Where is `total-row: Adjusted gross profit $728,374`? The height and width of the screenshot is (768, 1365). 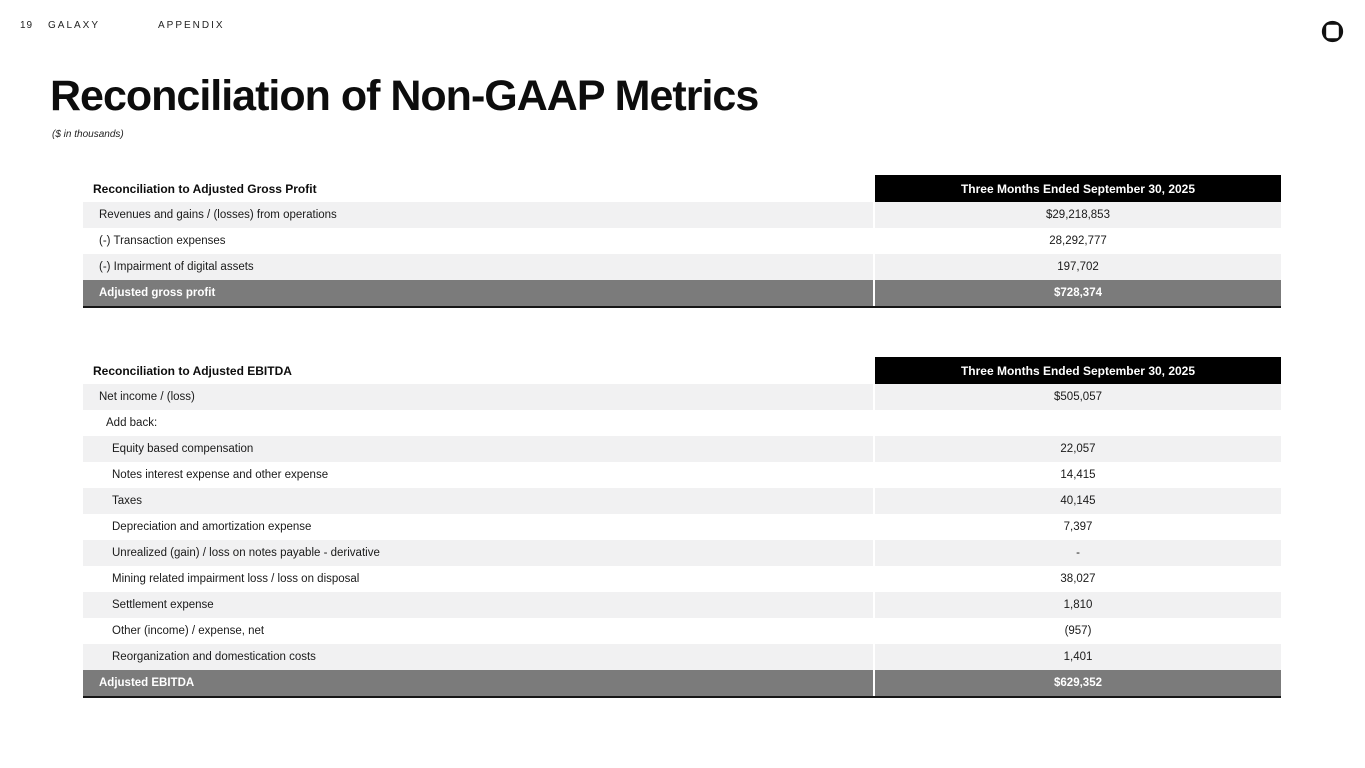
total-row: Adjusted gross profit $728,374 is located at coordinates (682, 293).